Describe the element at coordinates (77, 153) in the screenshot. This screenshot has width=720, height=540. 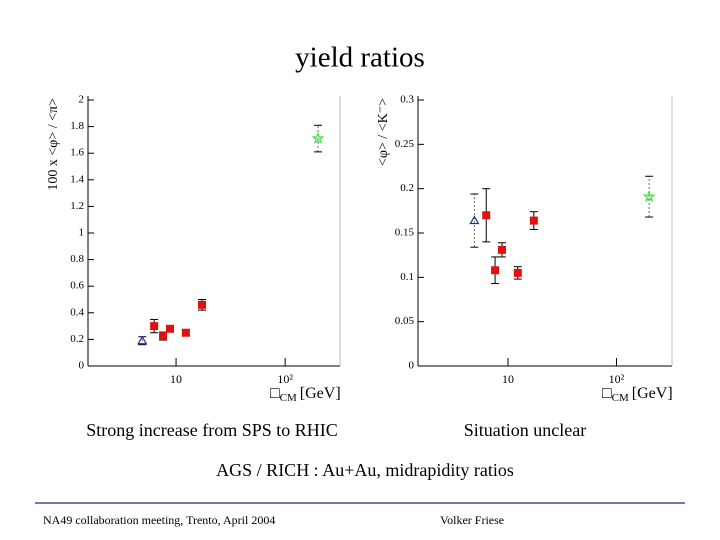
I see `y-tick-label: 1.6` at that location.